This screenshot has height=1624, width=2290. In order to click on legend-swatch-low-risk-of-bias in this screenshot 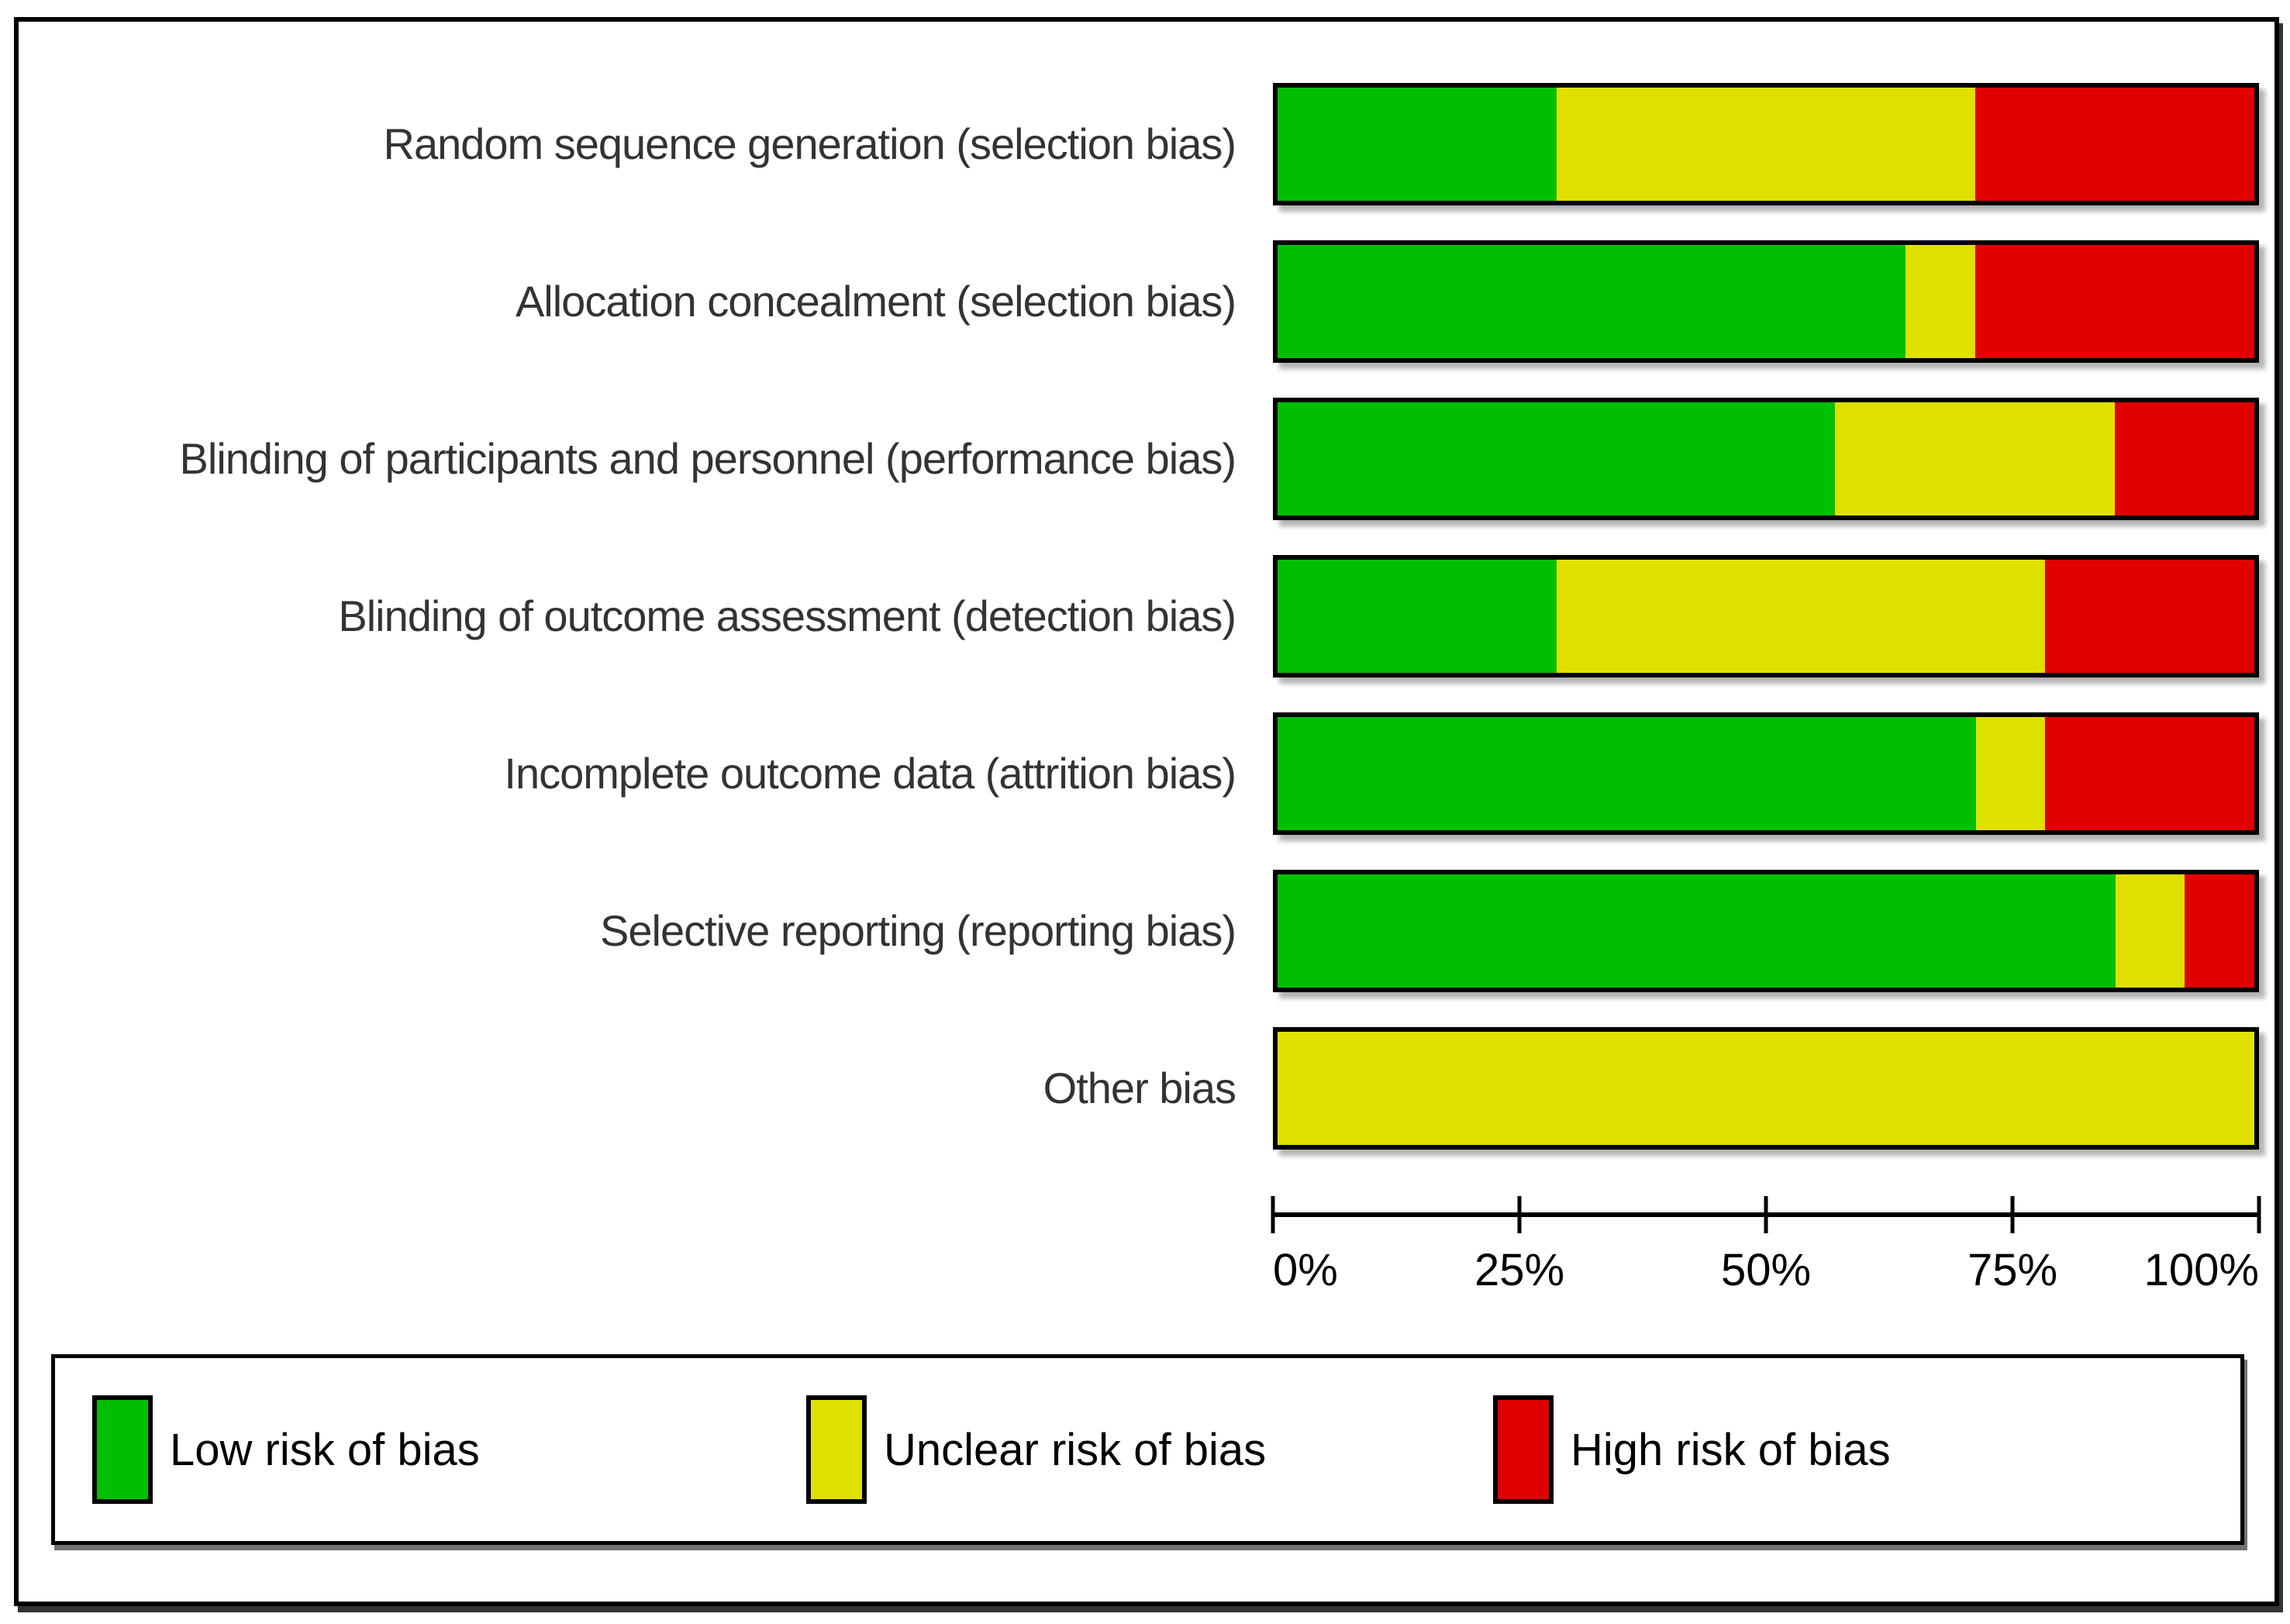, I will do `click(122, 1449)`.